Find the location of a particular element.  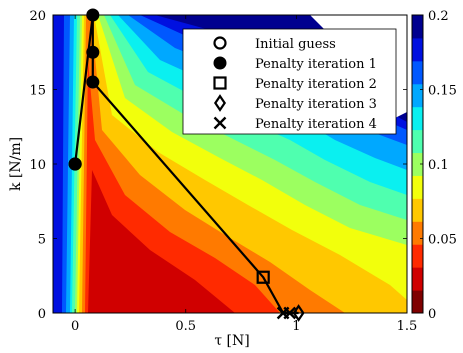

y-tick-label-3: 15 is located at coordinates (37, 91).